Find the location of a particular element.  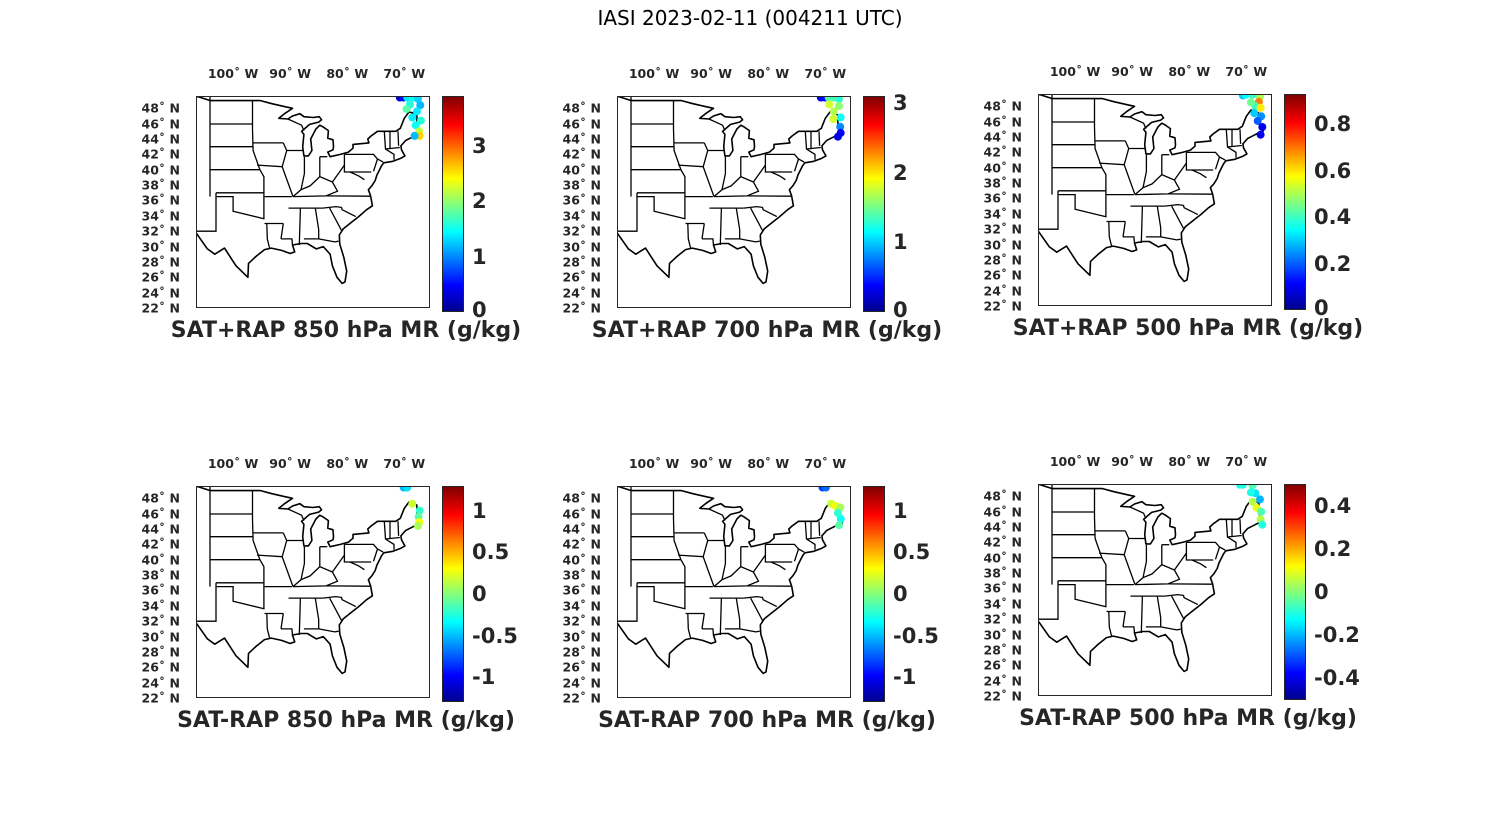

longitude-tick-label: 70˚ W is located at coordinates (1246, 461).